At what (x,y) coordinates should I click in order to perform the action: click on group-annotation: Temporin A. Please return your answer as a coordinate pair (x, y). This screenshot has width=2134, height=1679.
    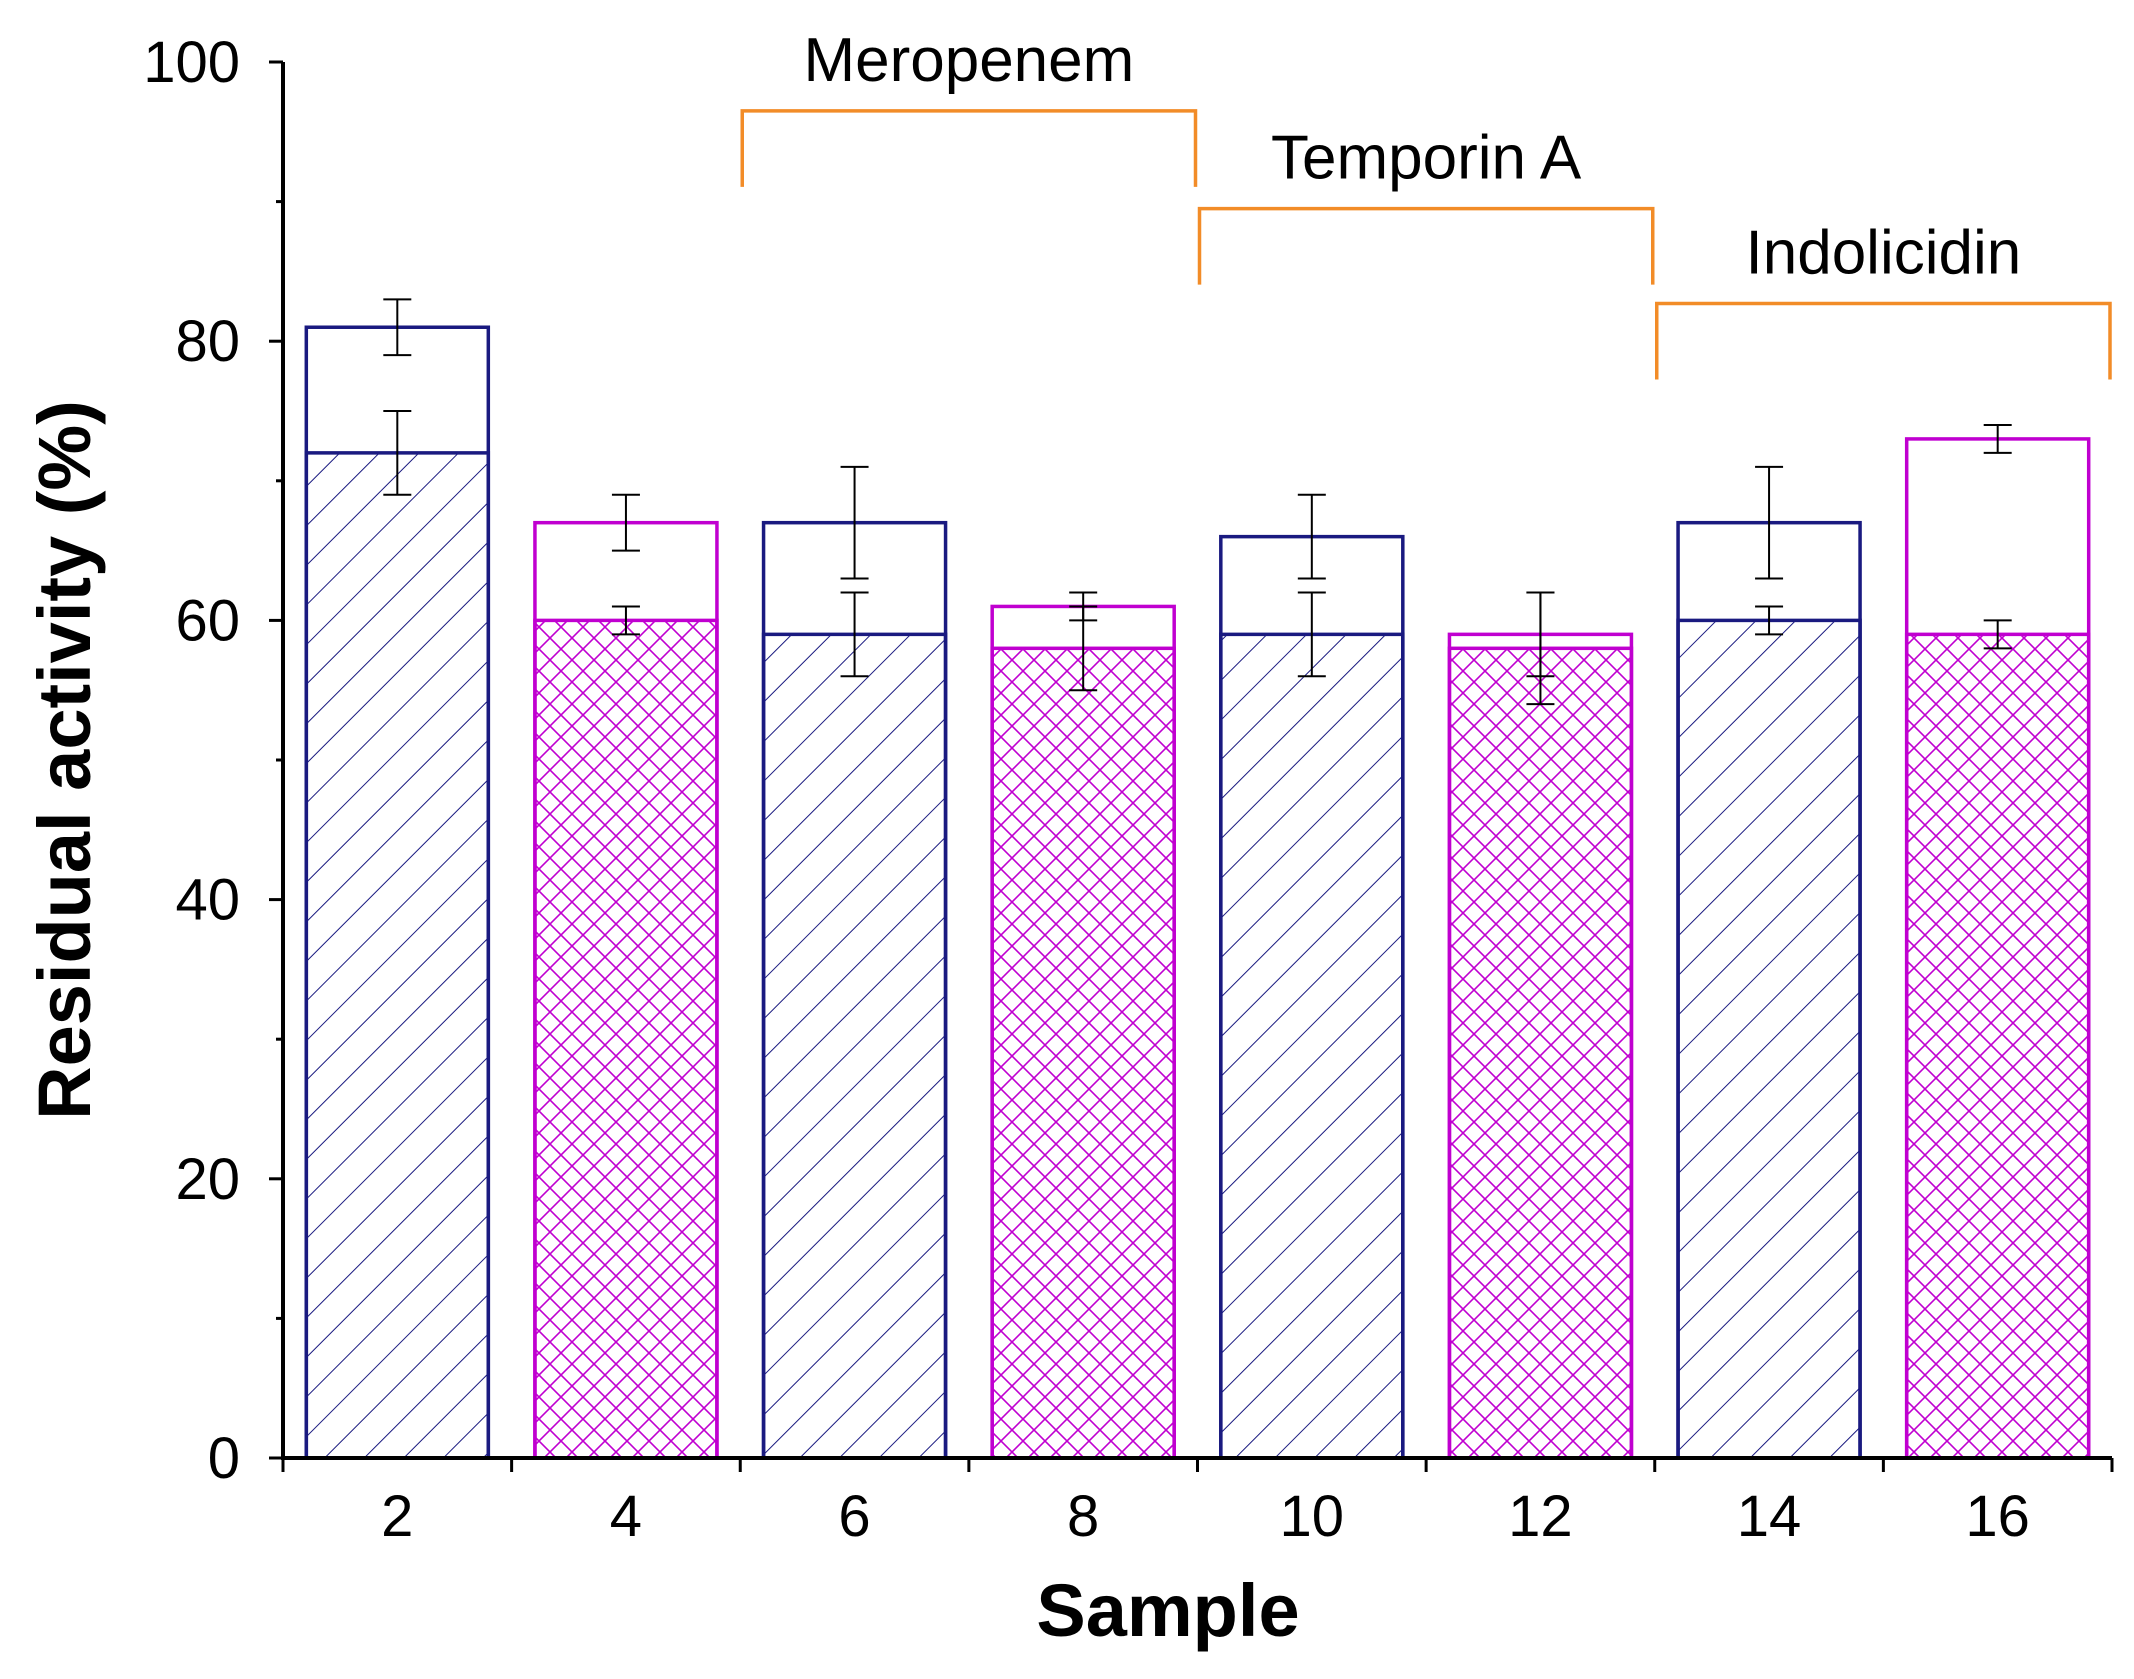
    Looking at the image, I should click on (1426, 204).